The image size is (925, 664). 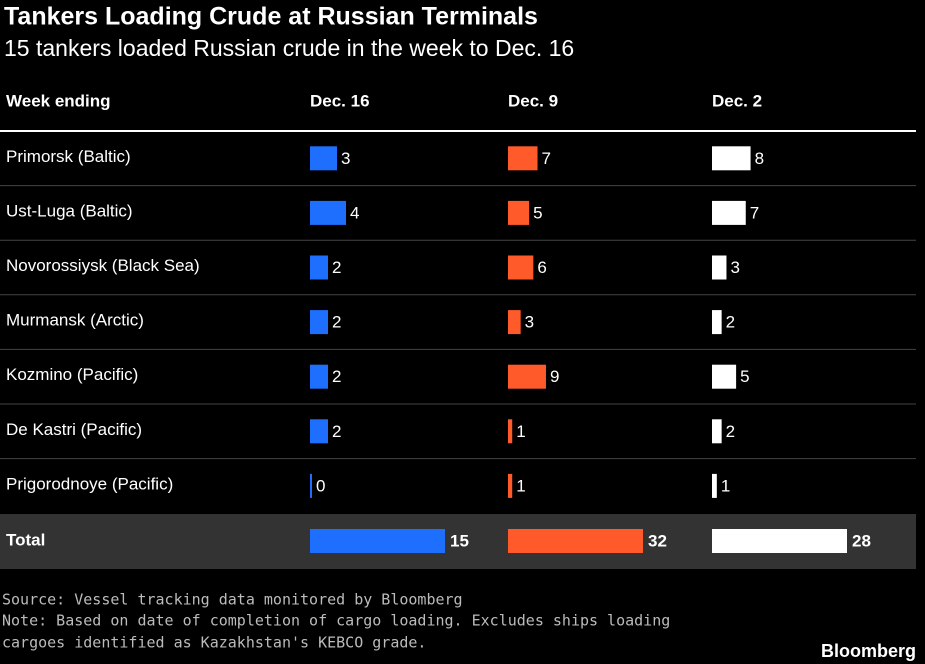 I want to click on value-label: 6, so click(x=541, y=267).